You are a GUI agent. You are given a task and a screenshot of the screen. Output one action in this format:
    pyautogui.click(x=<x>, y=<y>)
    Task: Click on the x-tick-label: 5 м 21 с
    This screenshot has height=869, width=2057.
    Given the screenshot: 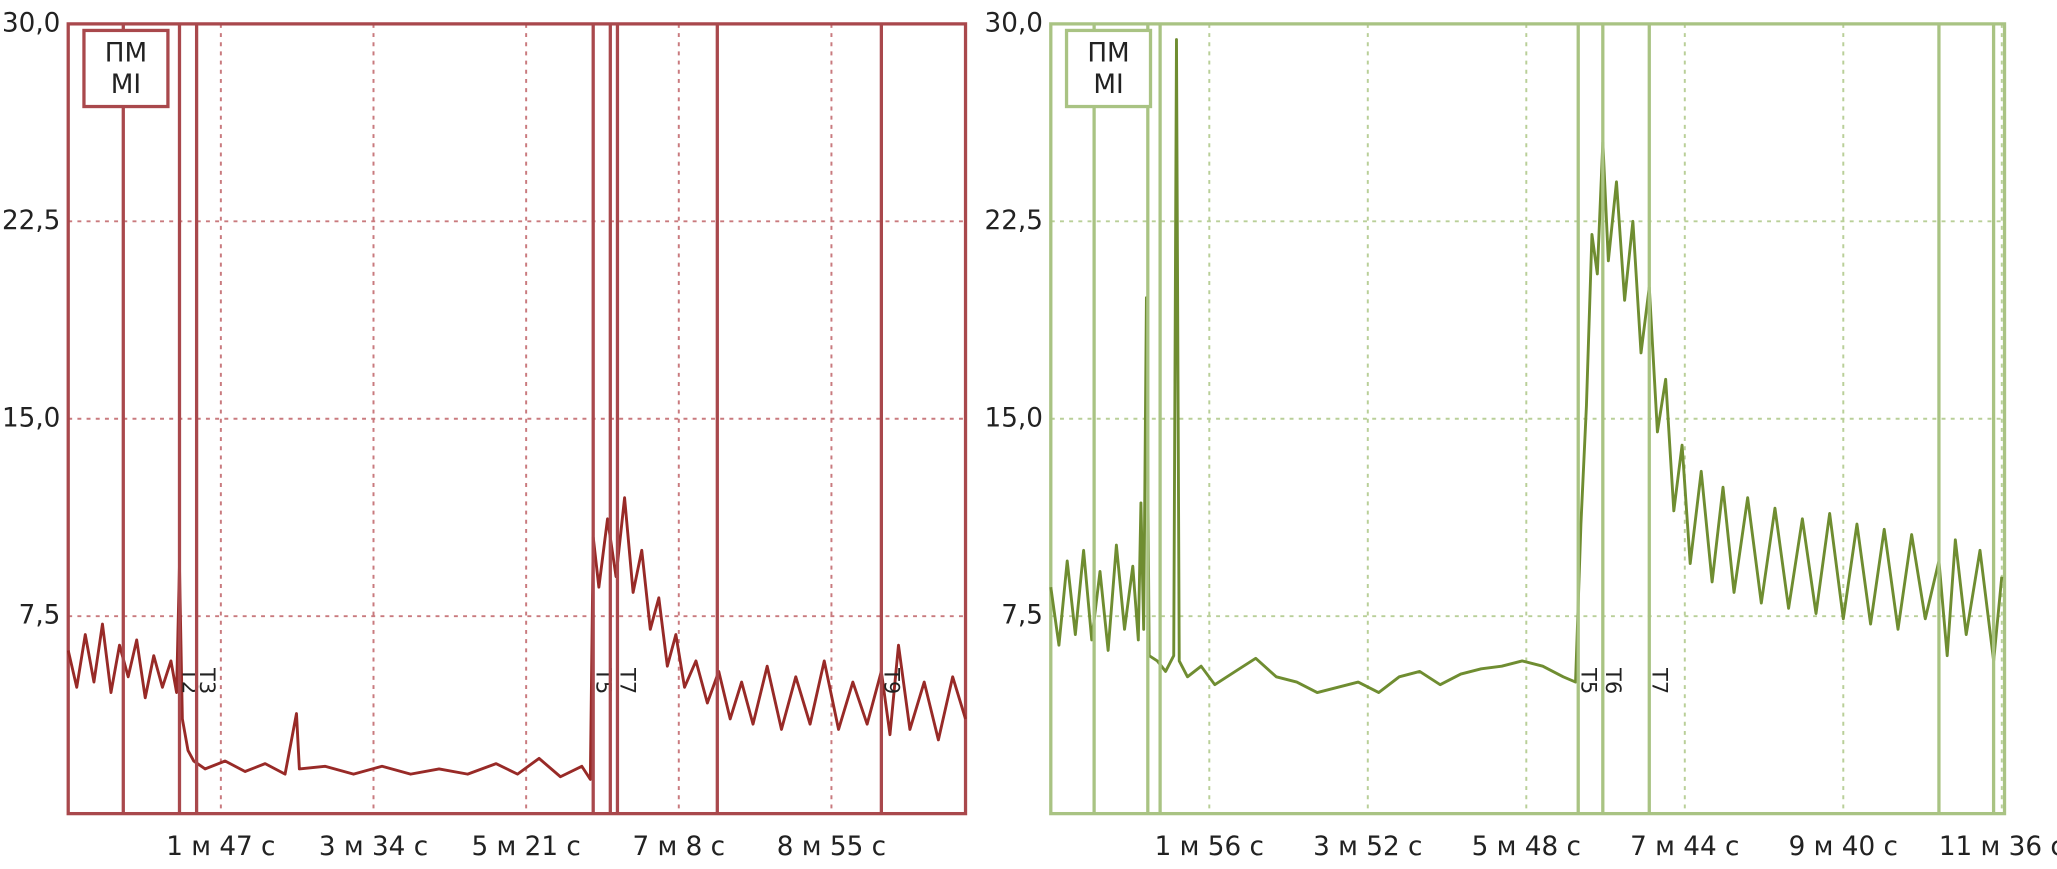 What is the action you would take?
    pyautogui.click(x=526, y=847)
    